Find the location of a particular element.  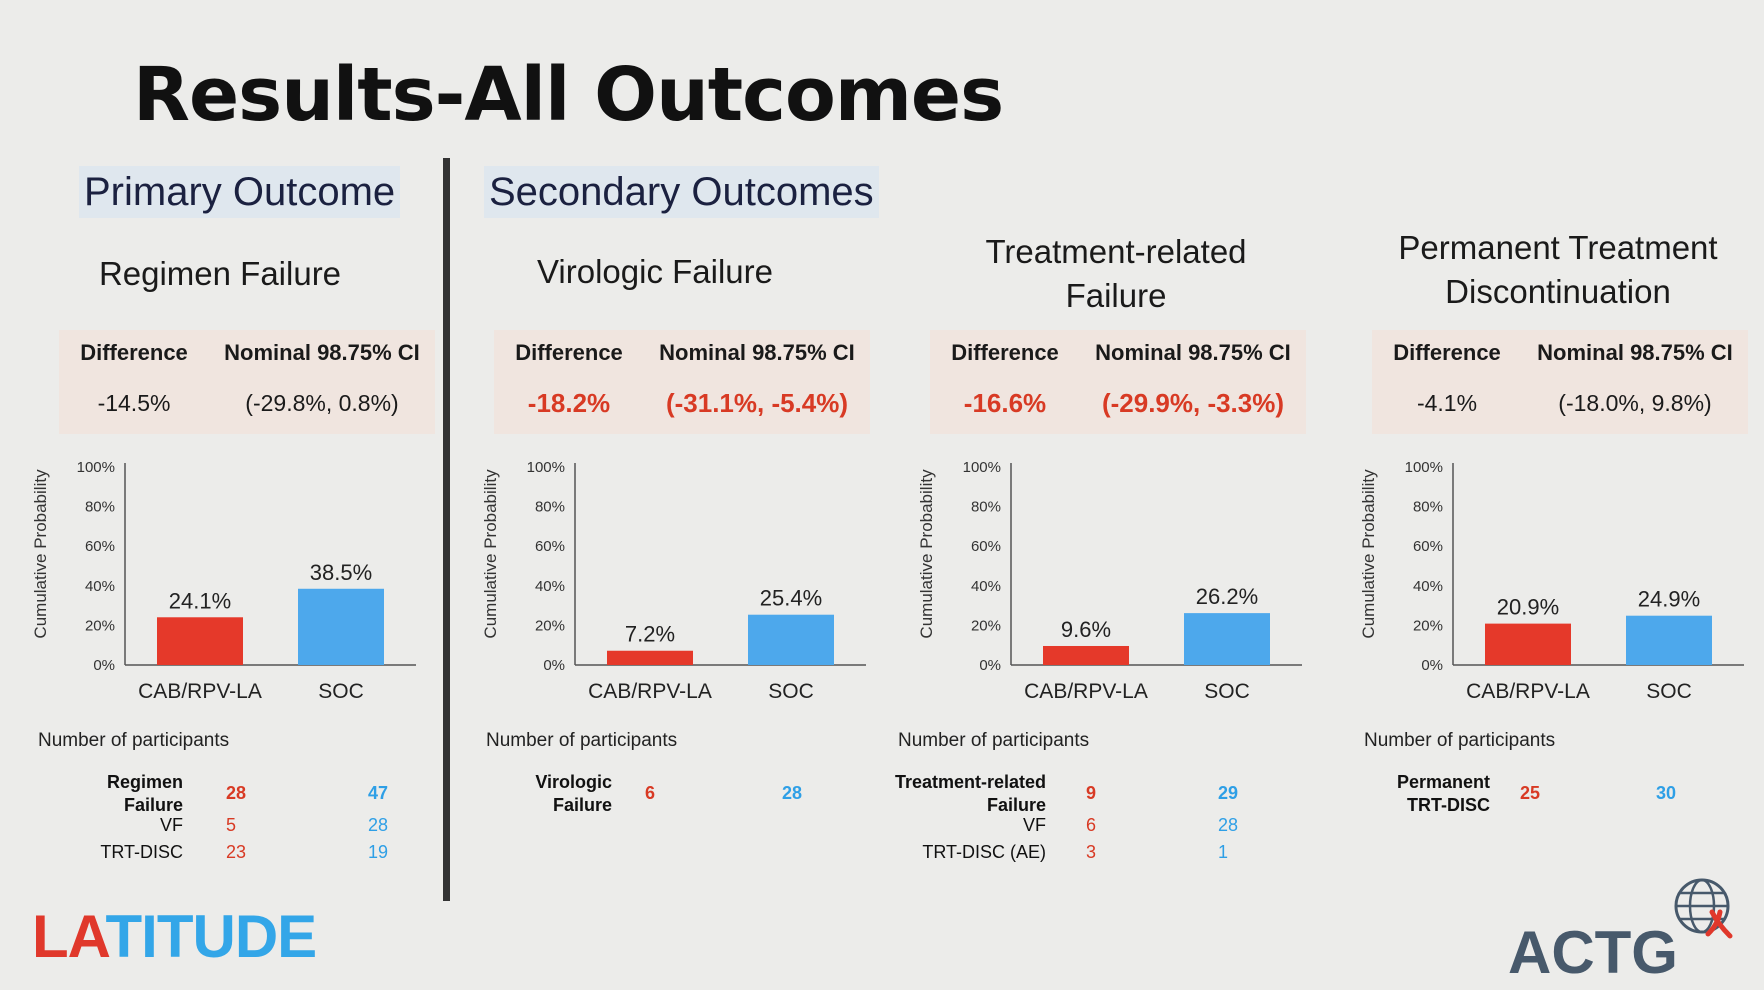

participants-row-label: TRT-DISC is located at coordinates (1448, 805).